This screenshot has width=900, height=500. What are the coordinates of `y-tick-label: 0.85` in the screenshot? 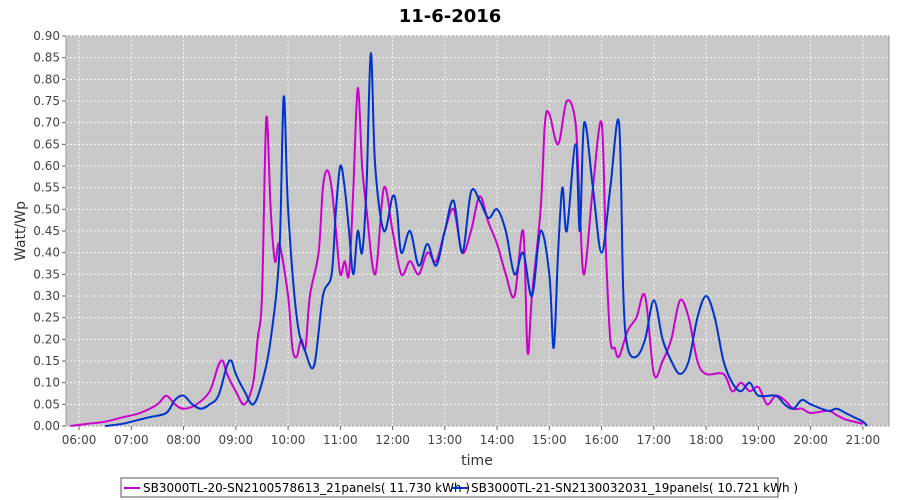 It's located at (46, 58).